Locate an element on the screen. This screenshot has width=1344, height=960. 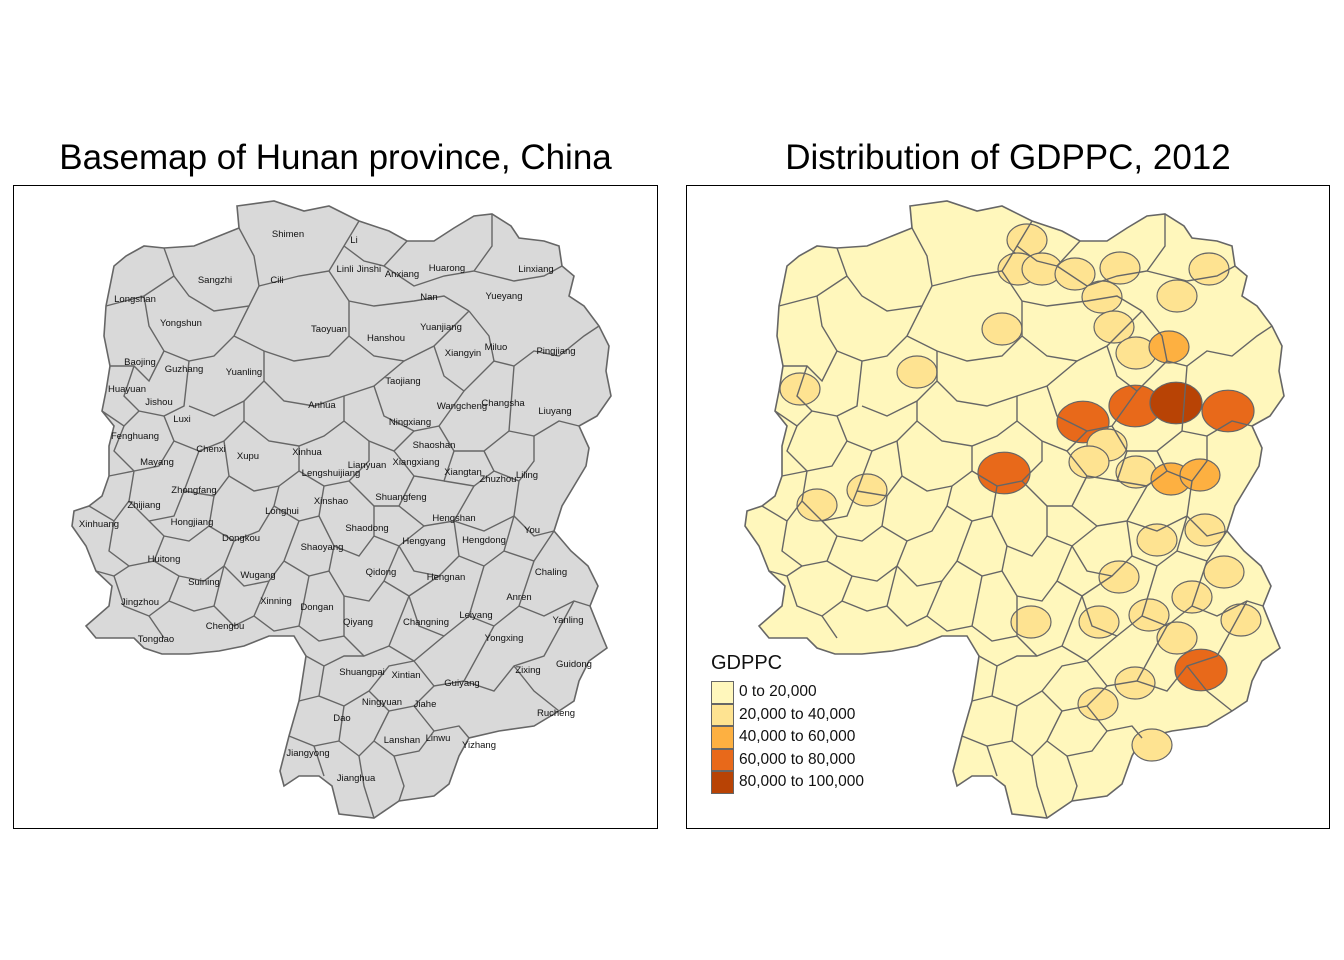
county-label-baojing: Baojing is located at coordinates (140, 362).